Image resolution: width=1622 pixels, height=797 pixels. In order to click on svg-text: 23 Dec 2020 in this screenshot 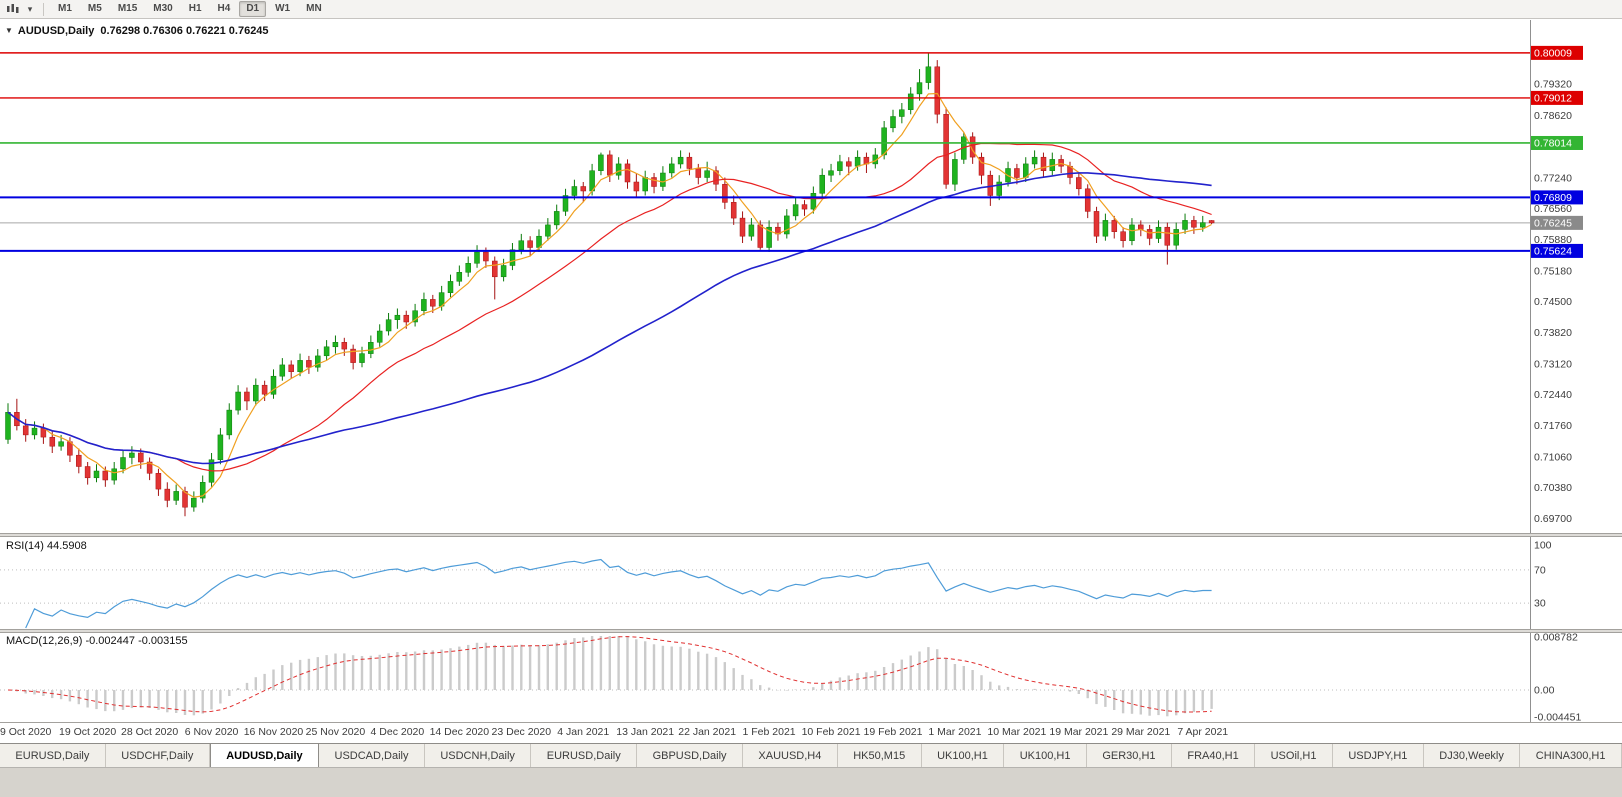, I will do `click(522, 732)`.